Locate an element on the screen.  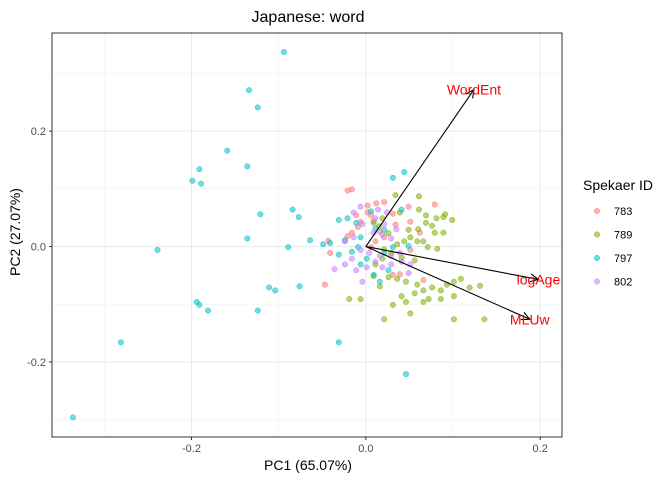
y-axis-ticks: -0.2 0.0 0.2 is located at coordinates (39, 247).